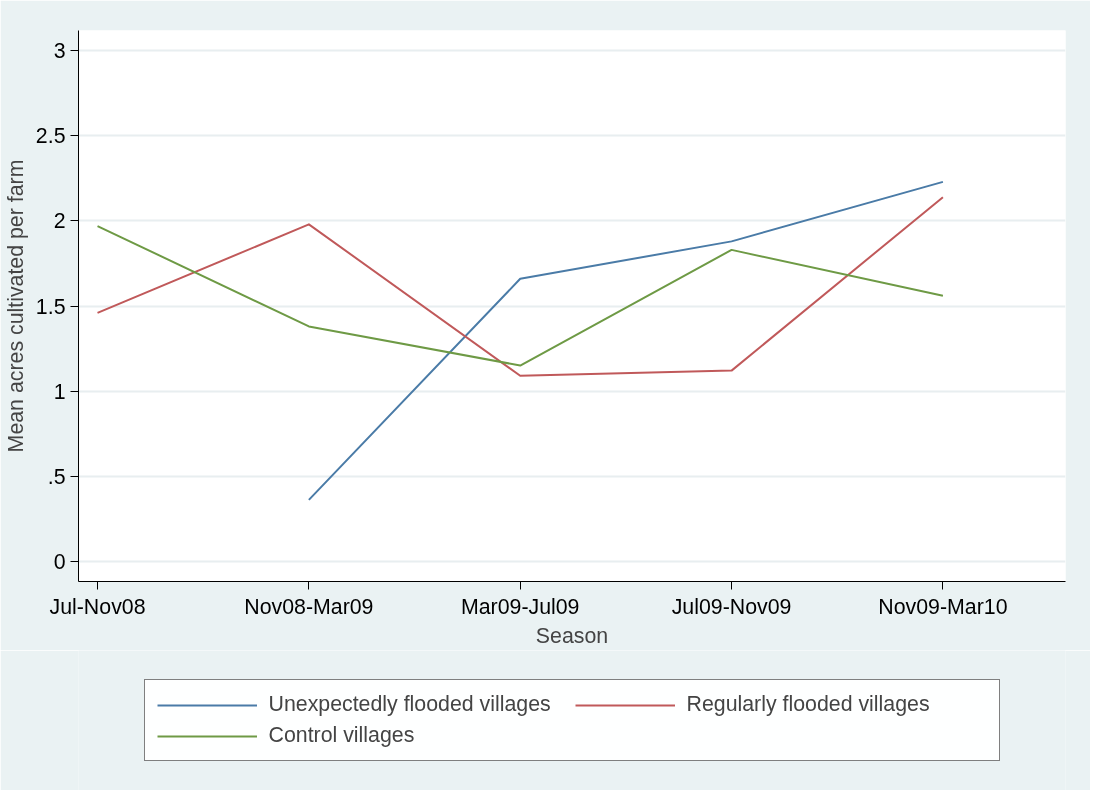 This screenshot has height=807, width=1109. Describe the element at coordinates (56, 476) in the screenshot. I see `y-tick-label: .5` at that location.